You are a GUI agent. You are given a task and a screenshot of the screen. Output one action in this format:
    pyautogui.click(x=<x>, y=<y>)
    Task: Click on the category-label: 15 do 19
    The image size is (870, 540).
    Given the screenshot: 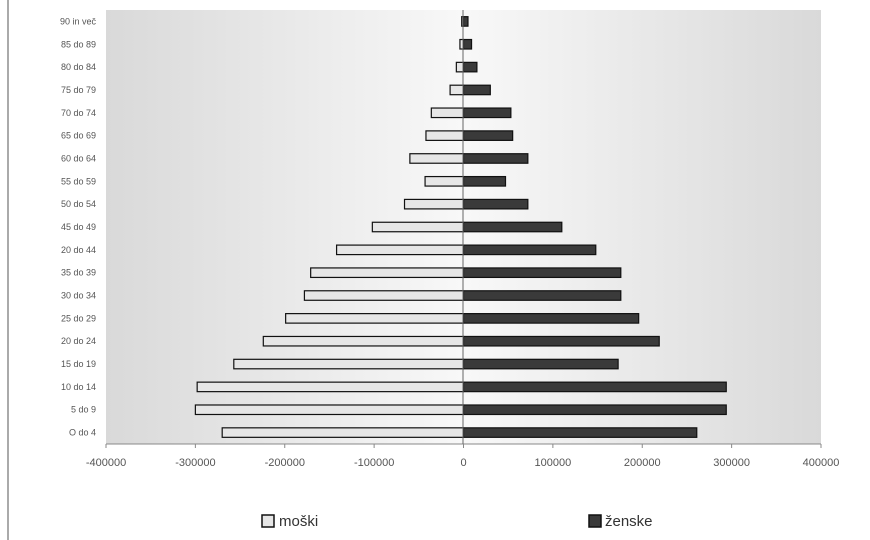 What is the action you would take?
    pyautogui.click(x=78, y=364)
    